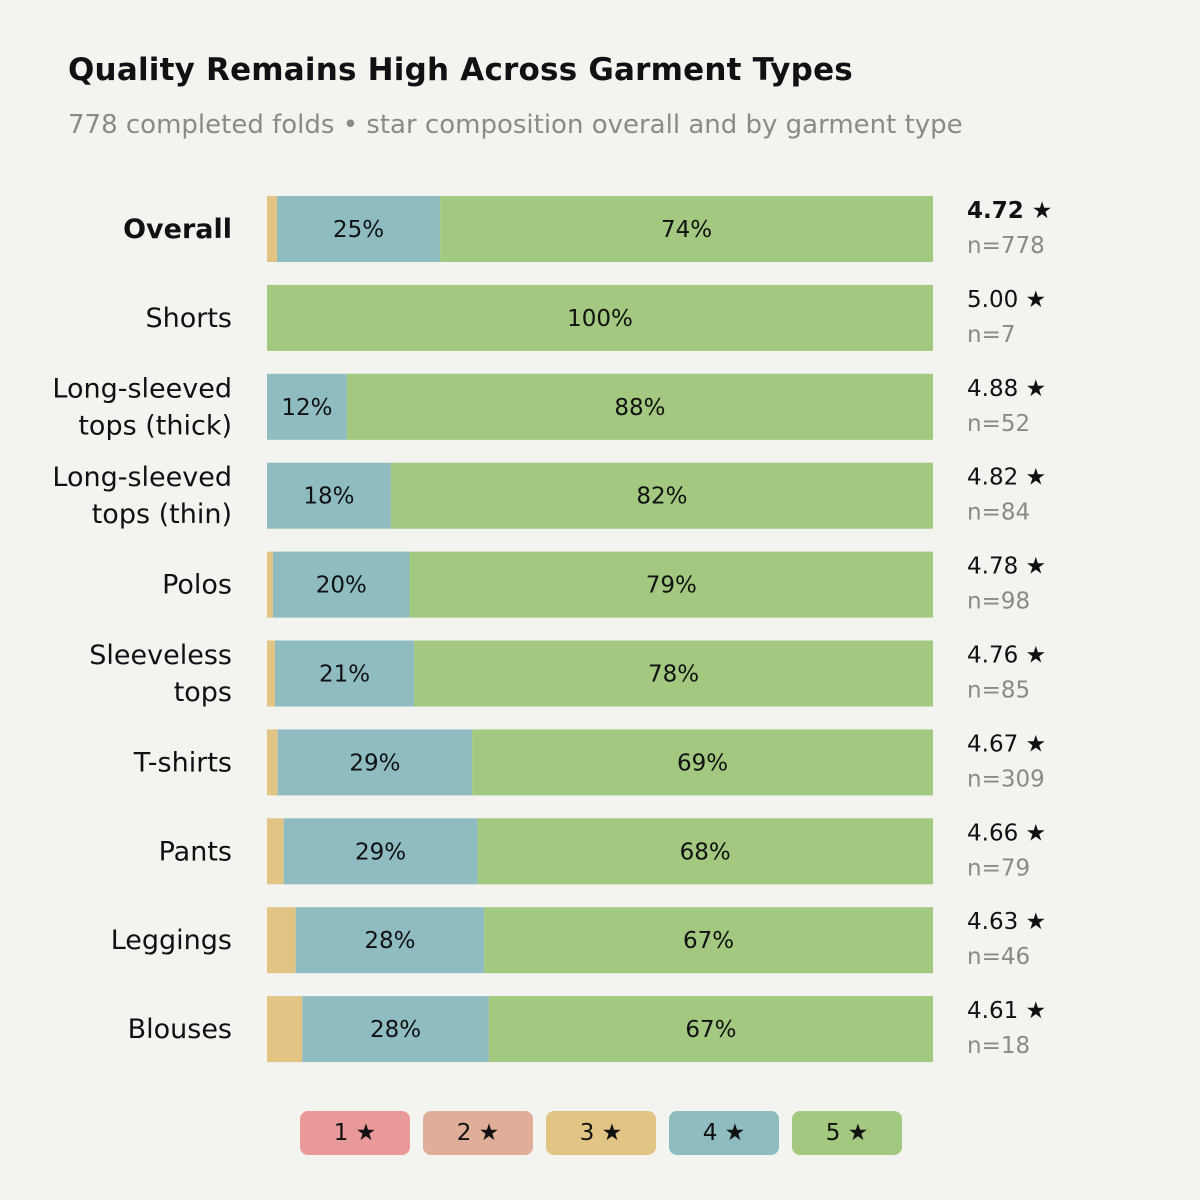 Image resolution: width=1200 pixels, height=1200 pixels. I want to click on average-rating: 4.67 ★, so click(1006, 744).